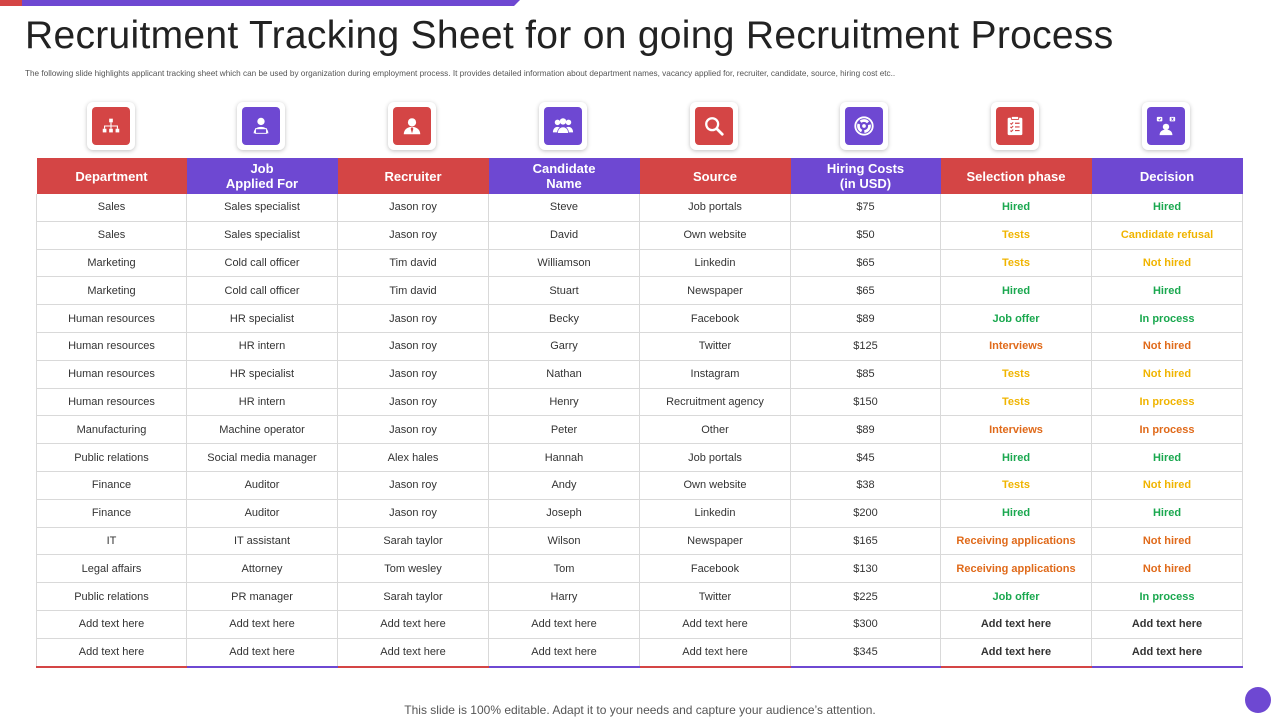 The height and width of the screenshot is (720, 1280). Describe the element at coordinates (262, 513) in the screenshot. I see `cell-job: Auditor` at that location.